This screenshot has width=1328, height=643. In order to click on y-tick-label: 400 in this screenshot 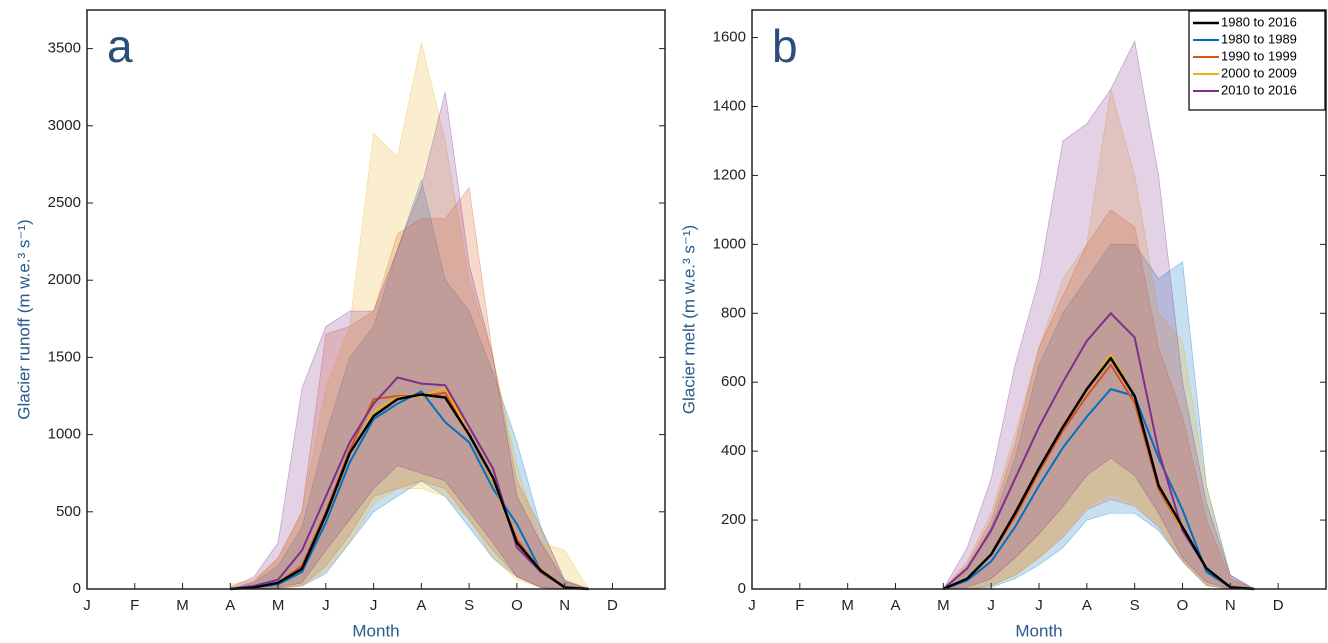, I will do `click(733, 450)`.